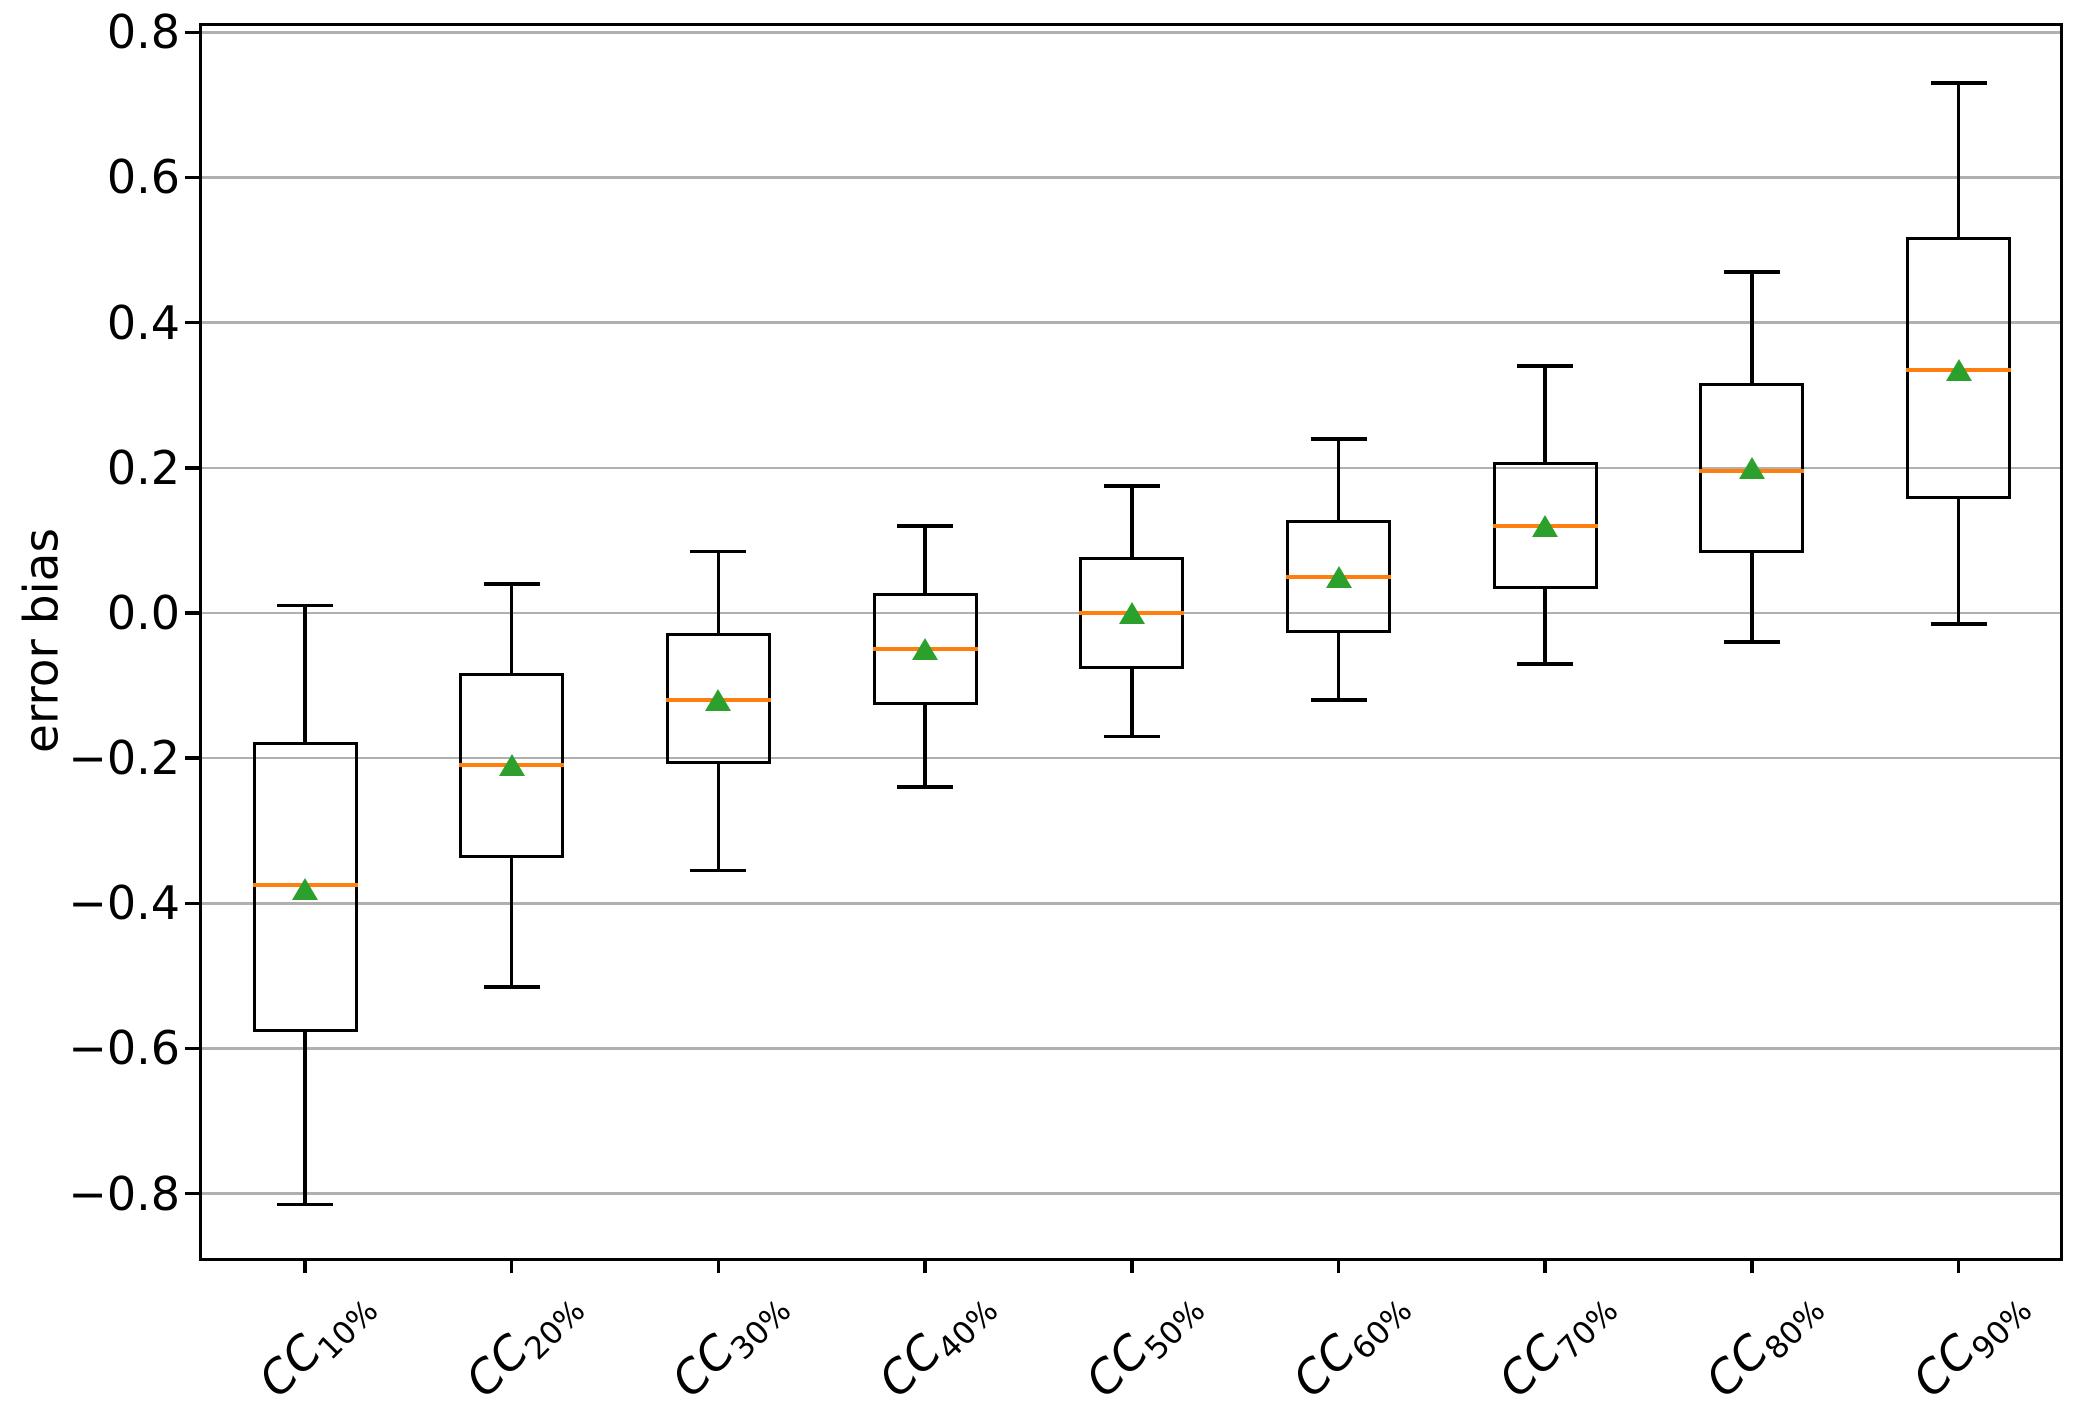 This screenshot has height=1424, width=2081. What do you see at coordinates (143, 177) in the screenshot?
I see `y-tick-label: 0.6` at bounding box center [143, 177].